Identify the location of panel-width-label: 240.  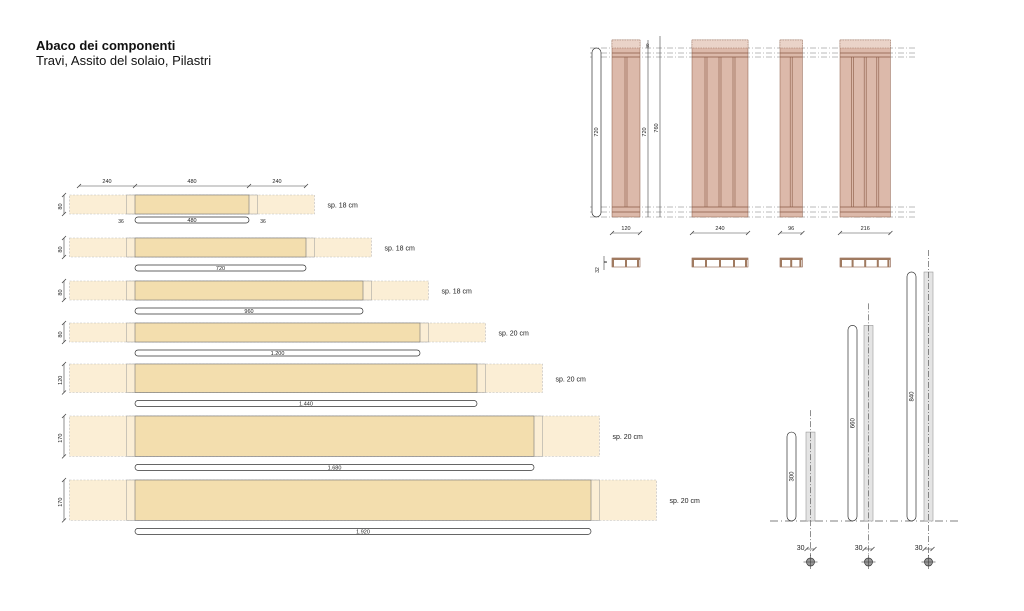
(719, 229).